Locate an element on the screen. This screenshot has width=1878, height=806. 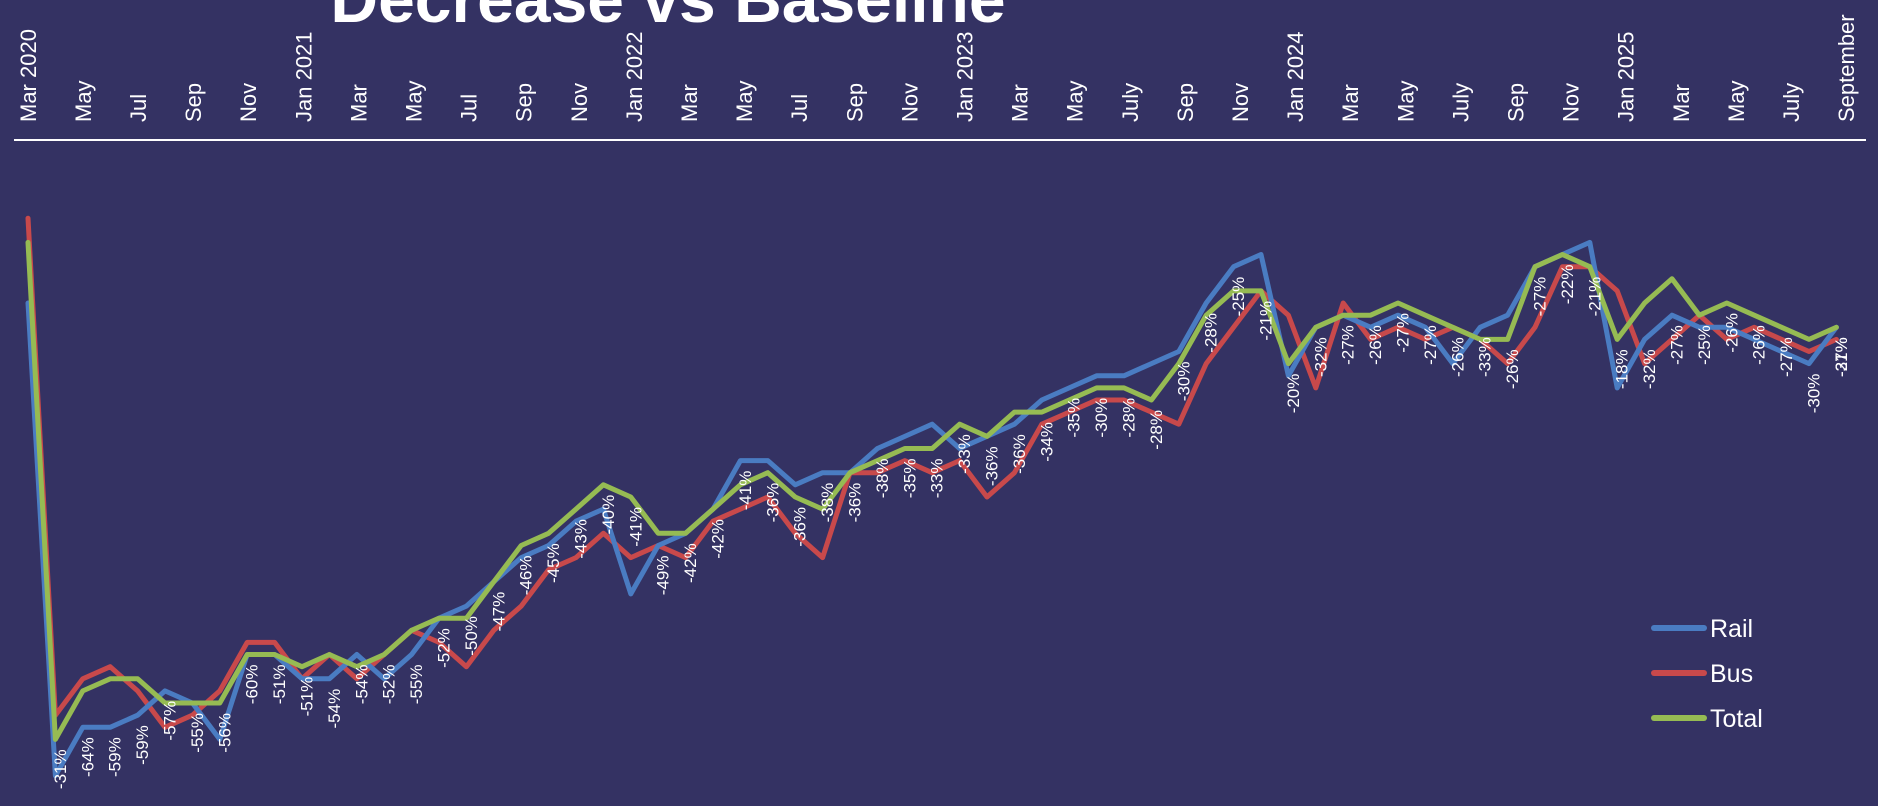
data-label: -56% is located at coordinates (224, 733).